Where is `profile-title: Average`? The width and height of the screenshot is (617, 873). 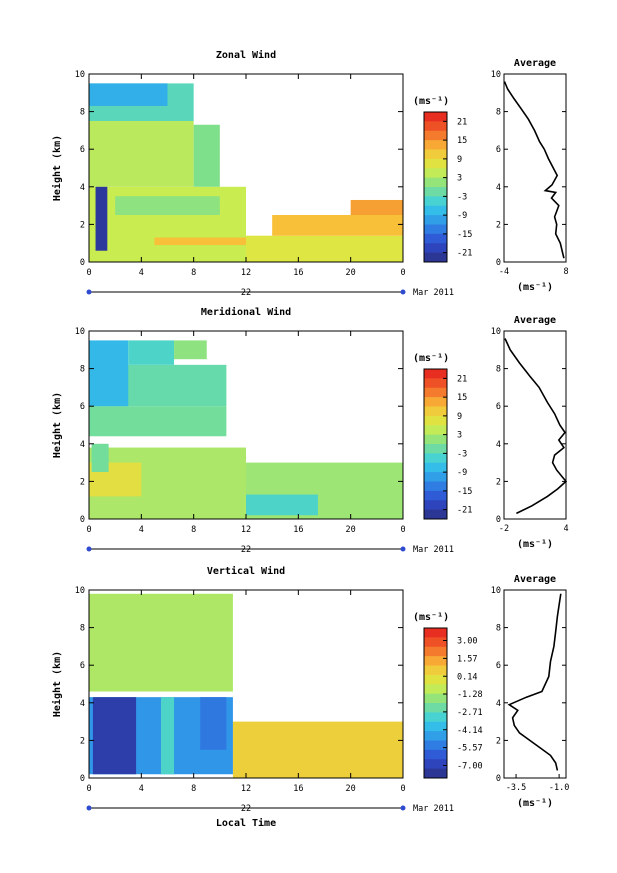
profile-title: Average is located at coordinates (535, 320).